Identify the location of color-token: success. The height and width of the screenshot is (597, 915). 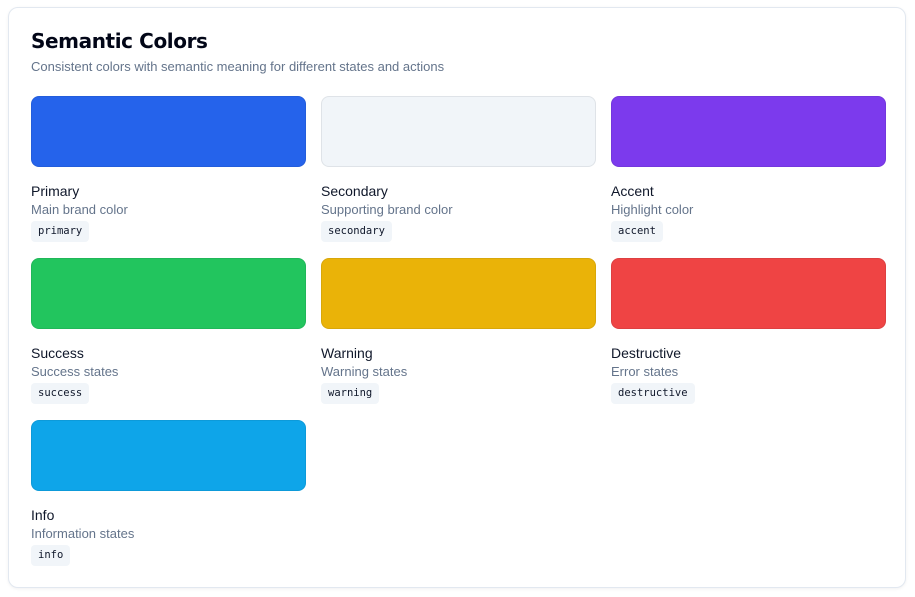
(60, 393).